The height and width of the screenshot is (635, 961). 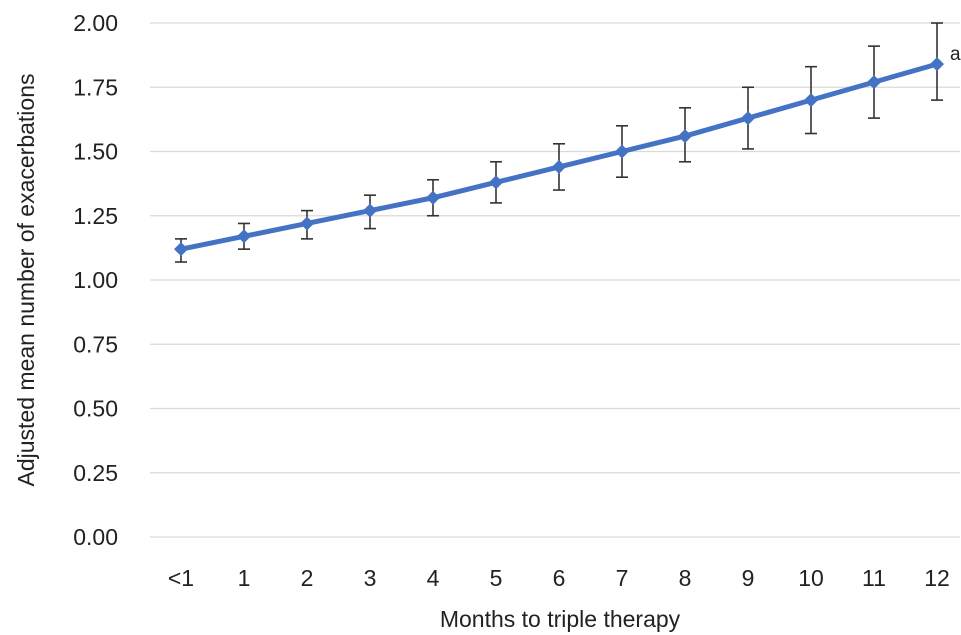 I want to click on y-tick-label: 0.00, so click(x=95, y=537).